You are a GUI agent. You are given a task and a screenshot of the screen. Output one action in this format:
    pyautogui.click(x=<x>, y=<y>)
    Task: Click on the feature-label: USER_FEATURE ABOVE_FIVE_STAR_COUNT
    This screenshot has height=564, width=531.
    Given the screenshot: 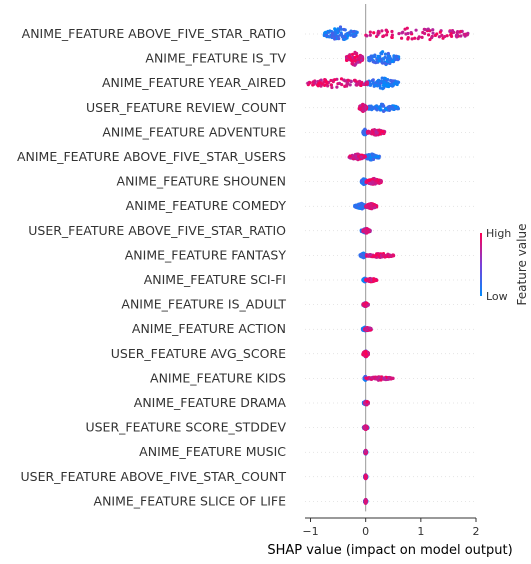 What is the action you would take?
    pyautogui.click(x=153, y=476)
    